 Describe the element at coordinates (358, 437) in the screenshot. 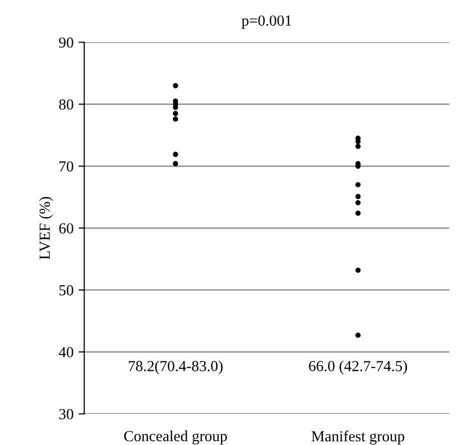

I see `x-tick-label: Manifest group` at that location.